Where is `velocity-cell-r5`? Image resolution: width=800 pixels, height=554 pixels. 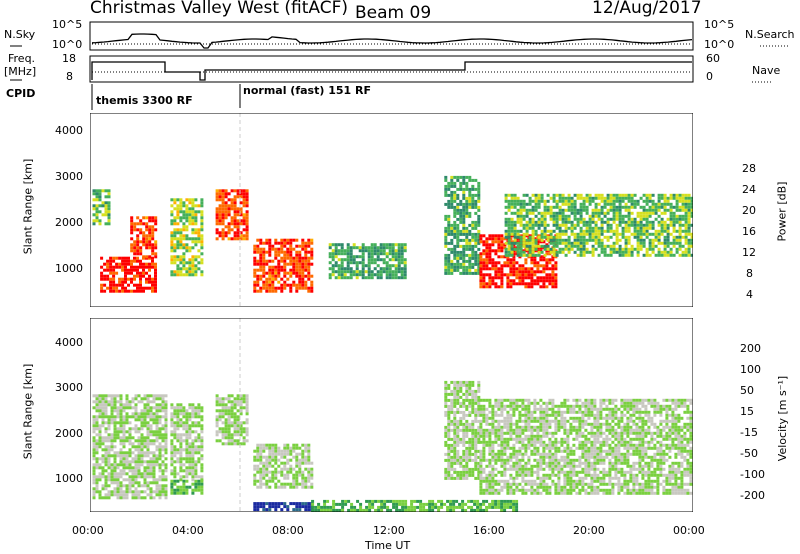 velocity-cell-r5 is located at coordinates (267, 510).